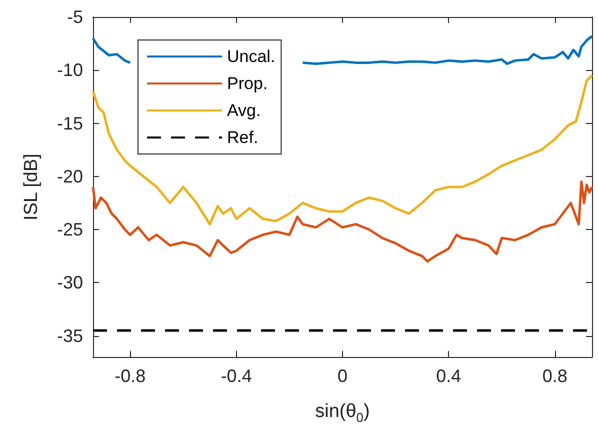  Describe the element at coordinates (236, 376) in the screenshot. I see `x-tick-label: -0.4` at that location.